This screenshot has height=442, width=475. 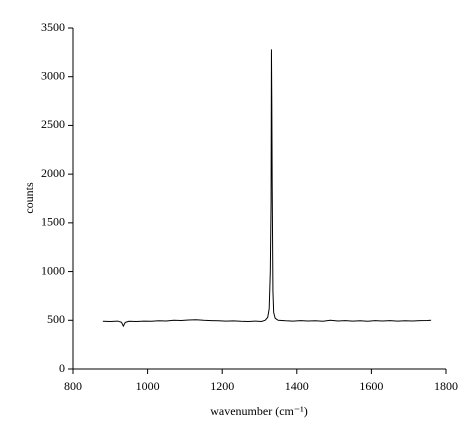 What do you see at coordinates (56, 319) in the screenshot?
I see `y-tick-label: 500` at bounding box center [56, 319].